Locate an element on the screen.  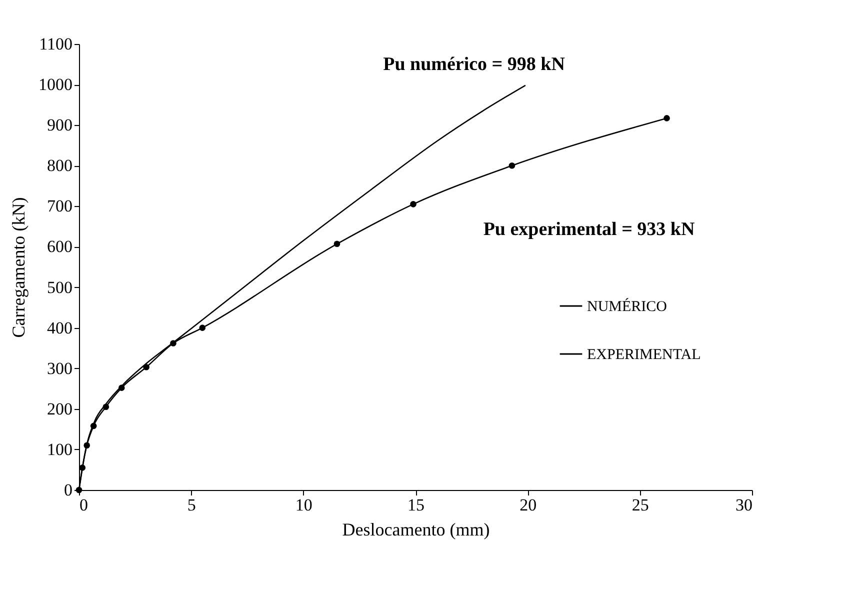
y-tick-label: 100 is located at coordinates (59, 449).